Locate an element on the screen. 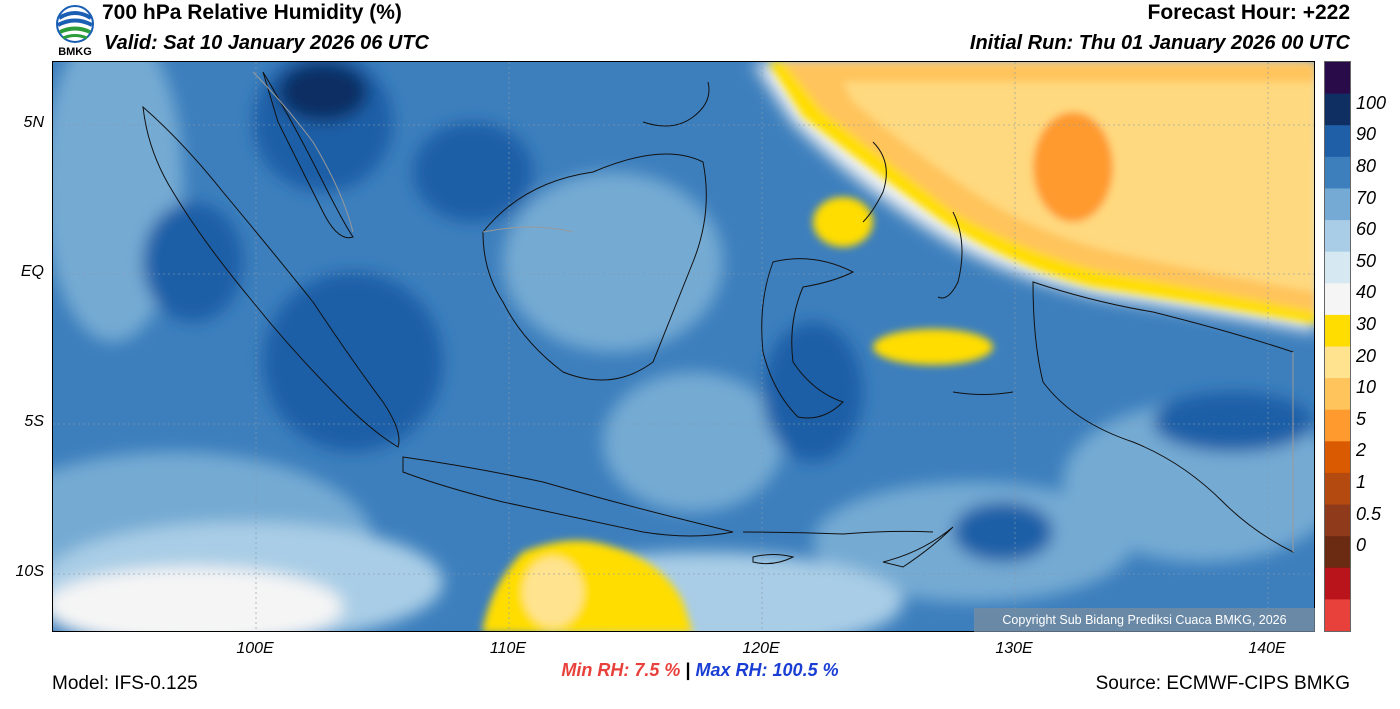 This screenshot has width=1400, height=709. x-label-120e: 120E is located at coordinates (761, 648).